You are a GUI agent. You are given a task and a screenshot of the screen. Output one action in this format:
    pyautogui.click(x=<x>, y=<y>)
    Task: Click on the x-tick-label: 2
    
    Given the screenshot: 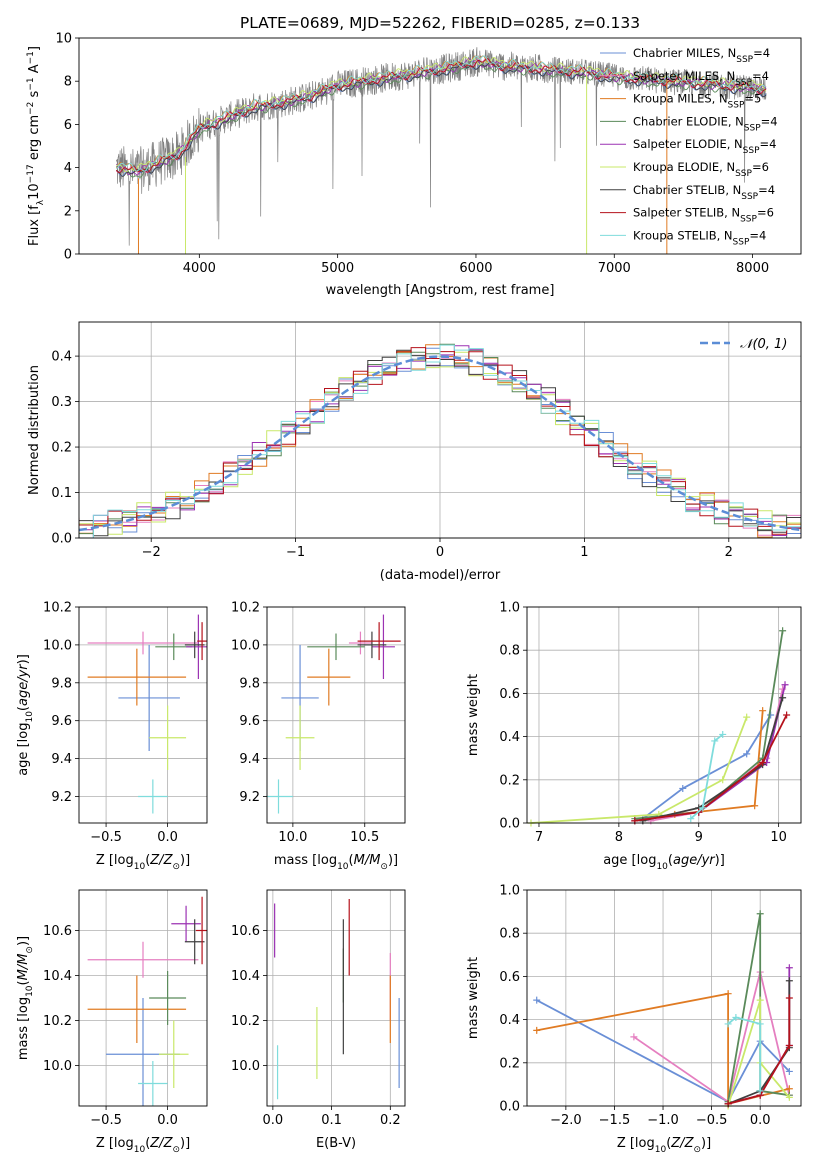 What is the action you would take?
    pyautogui.click(x=729, y=552)
    